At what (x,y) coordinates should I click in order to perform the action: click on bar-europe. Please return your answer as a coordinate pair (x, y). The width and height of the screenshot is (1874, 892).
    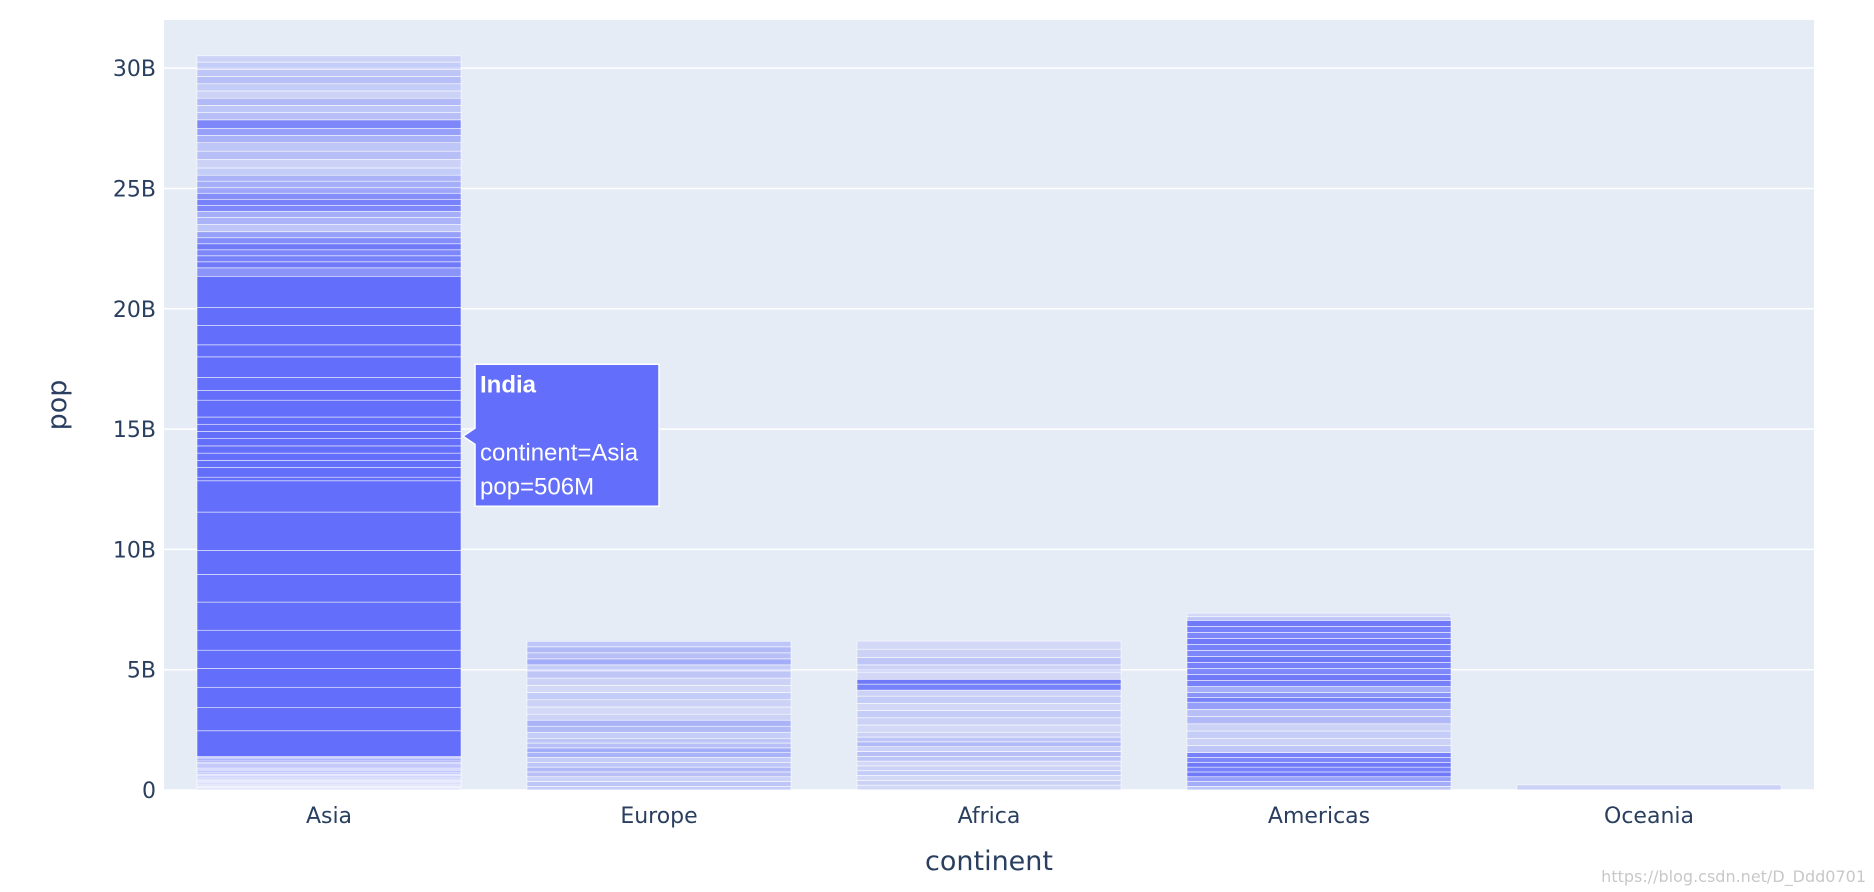
    Looking at the image, I should click on (659, 715).